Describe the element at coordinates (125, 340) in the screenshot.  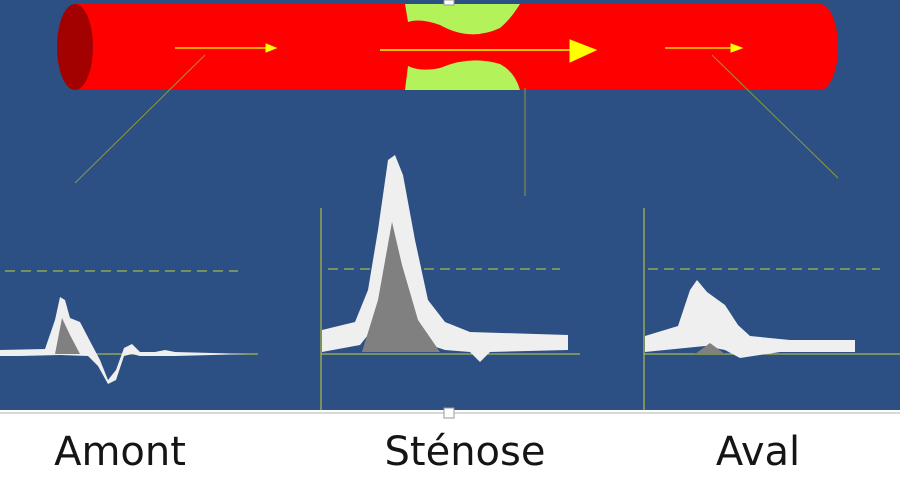
I see `waveform-upstream` at that location.